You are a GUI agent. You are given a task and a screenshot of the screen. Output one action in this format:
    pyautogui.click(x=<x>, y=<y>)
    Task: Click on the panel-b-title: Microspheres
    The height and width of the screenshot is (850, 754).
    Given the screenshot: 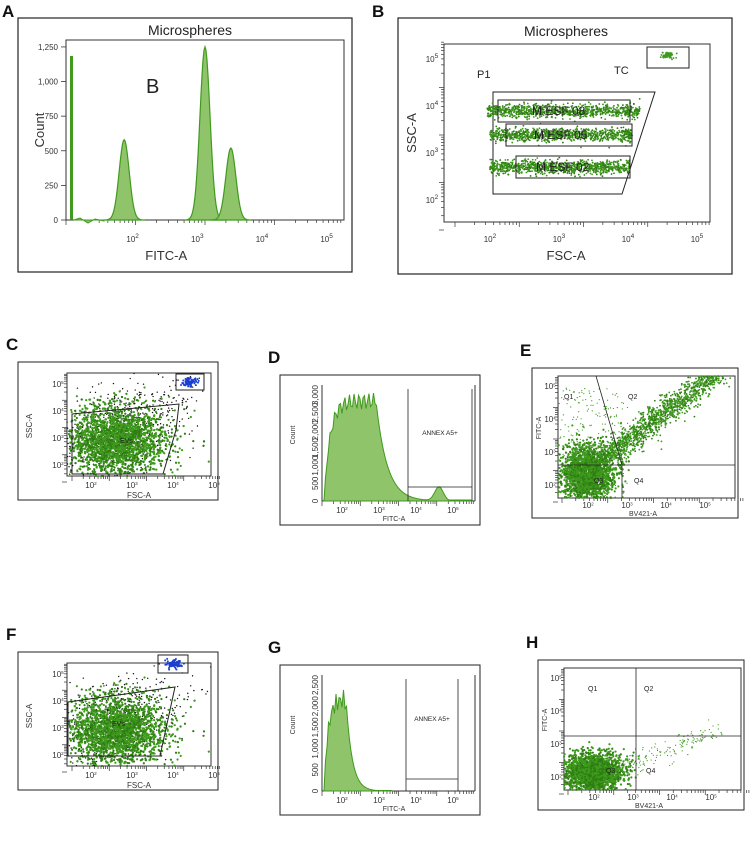 What is the action you would take?
    pyautogui.click(x=566, y=31)
    